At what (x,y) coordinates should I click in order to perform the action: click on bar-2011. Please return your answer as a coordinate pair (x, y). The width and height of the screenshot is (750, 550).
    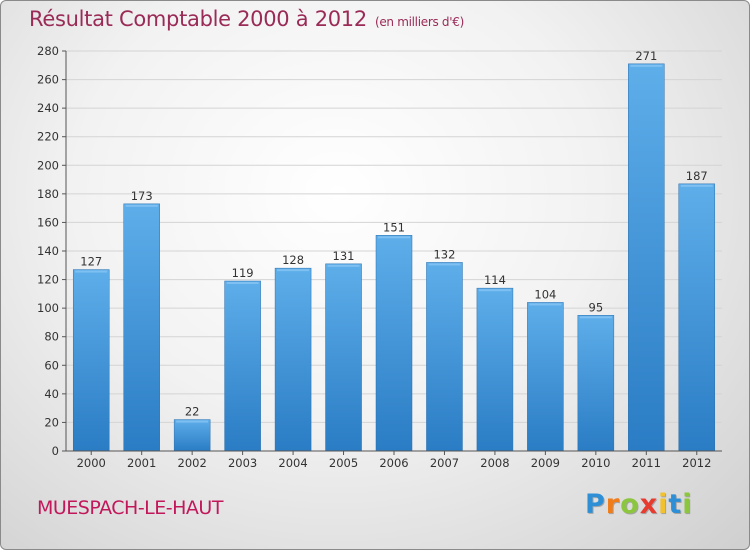
    Looking at the image, I should click on (646, 257).